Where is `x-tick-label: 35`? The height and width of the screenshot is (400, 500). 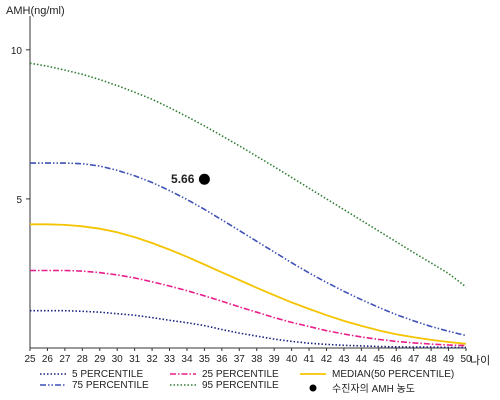 x-tick-label: 35 is located at coordinates (205, 359).